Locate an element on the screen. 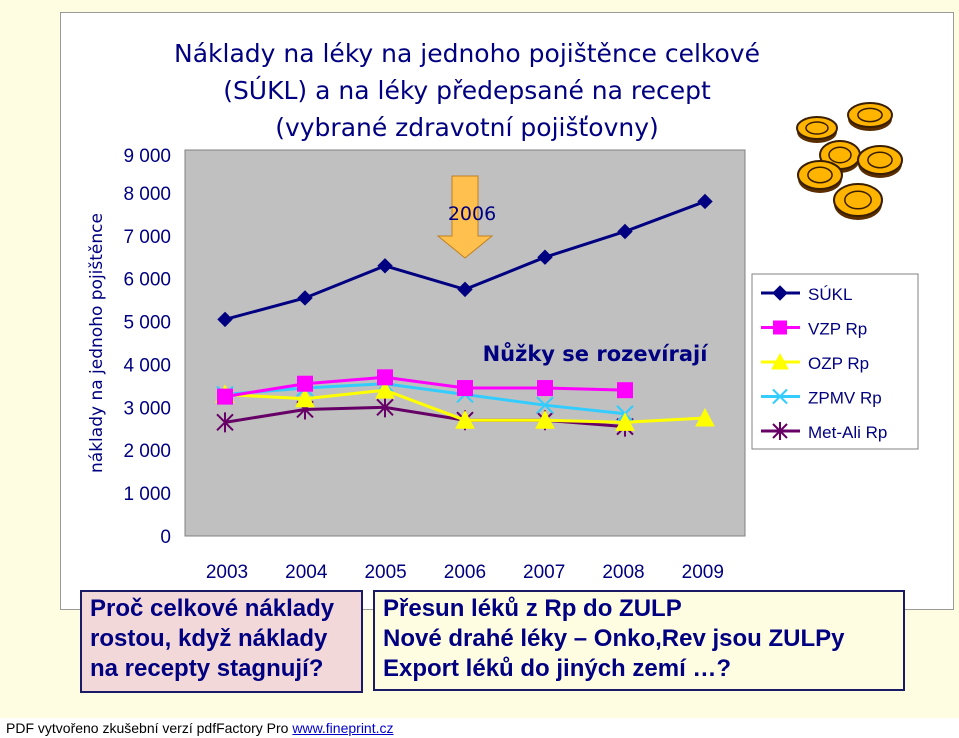  reason-line: Přesun léků z Rp do ZULP is located at coordinates (532, 608).